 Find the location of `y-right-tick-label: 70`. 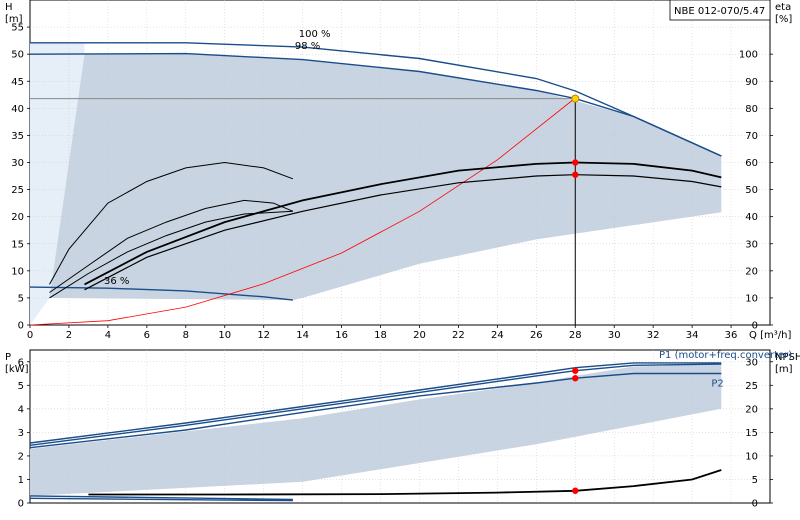

y-right-tick-label: 70 is located at coordinates (751, 136).